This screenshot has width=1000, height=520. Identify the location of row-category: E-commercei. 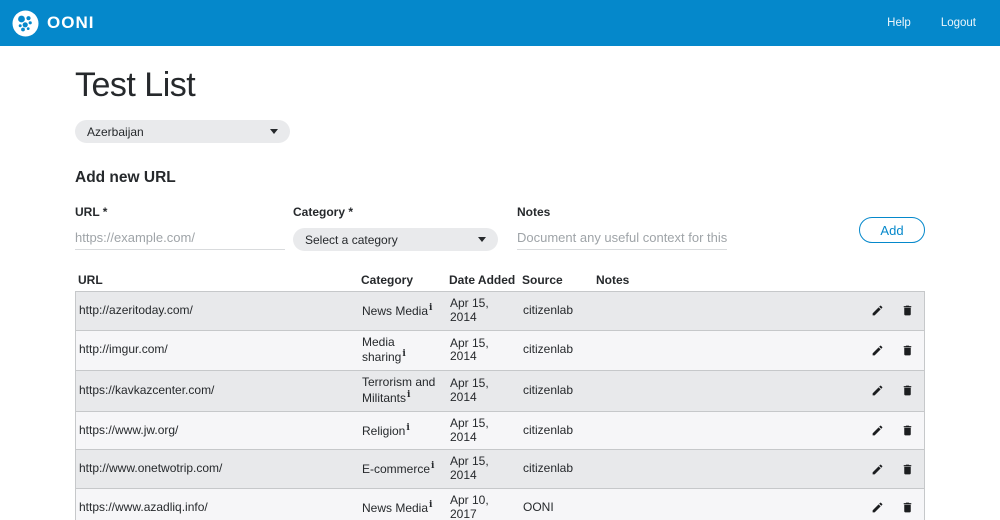
(398, 469).